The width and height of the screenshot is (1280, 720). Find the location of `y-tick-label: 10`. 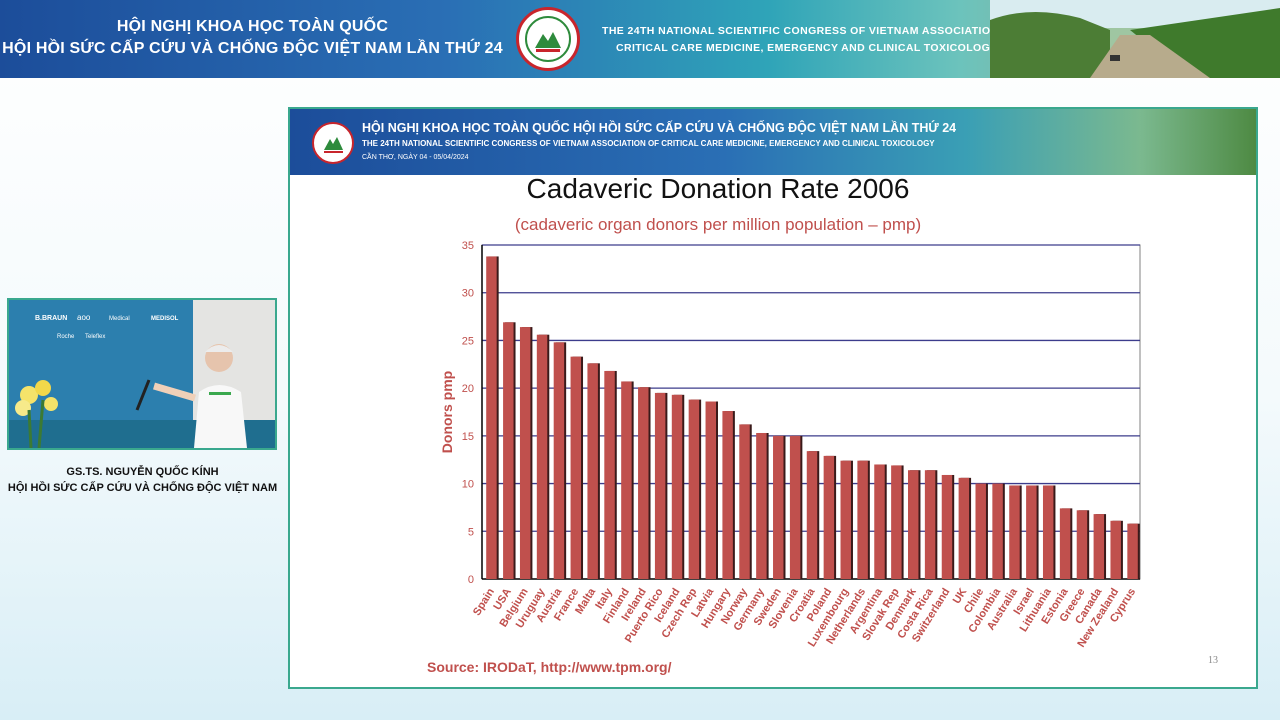

y-tick-label: 10 is located at coordinates (468, 485).